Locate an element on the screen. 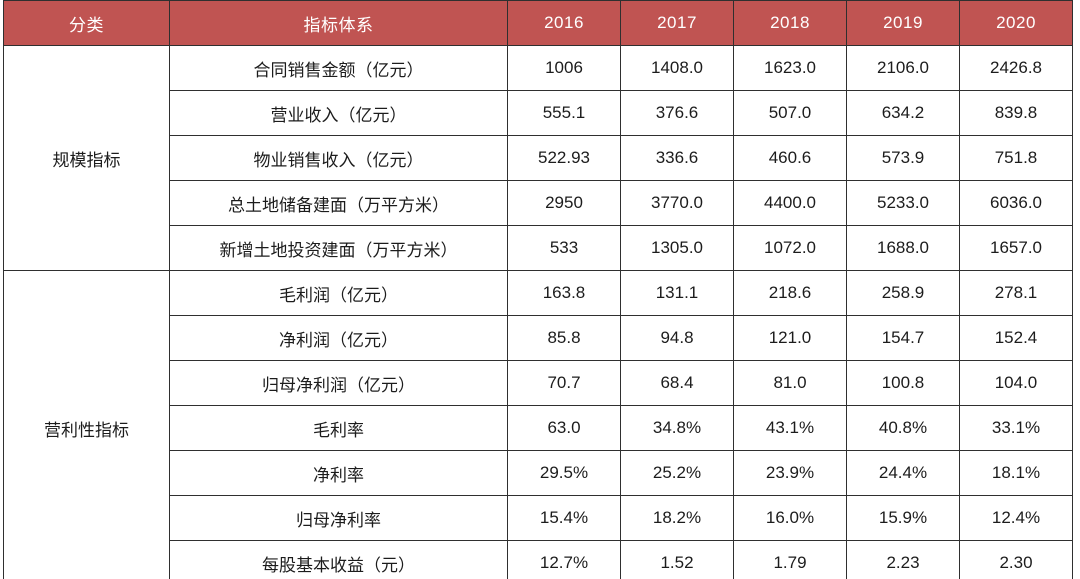 The height and width of the screenshot is (579, 1080). value-cell: 81.0 is located at coordinates (790, 383).